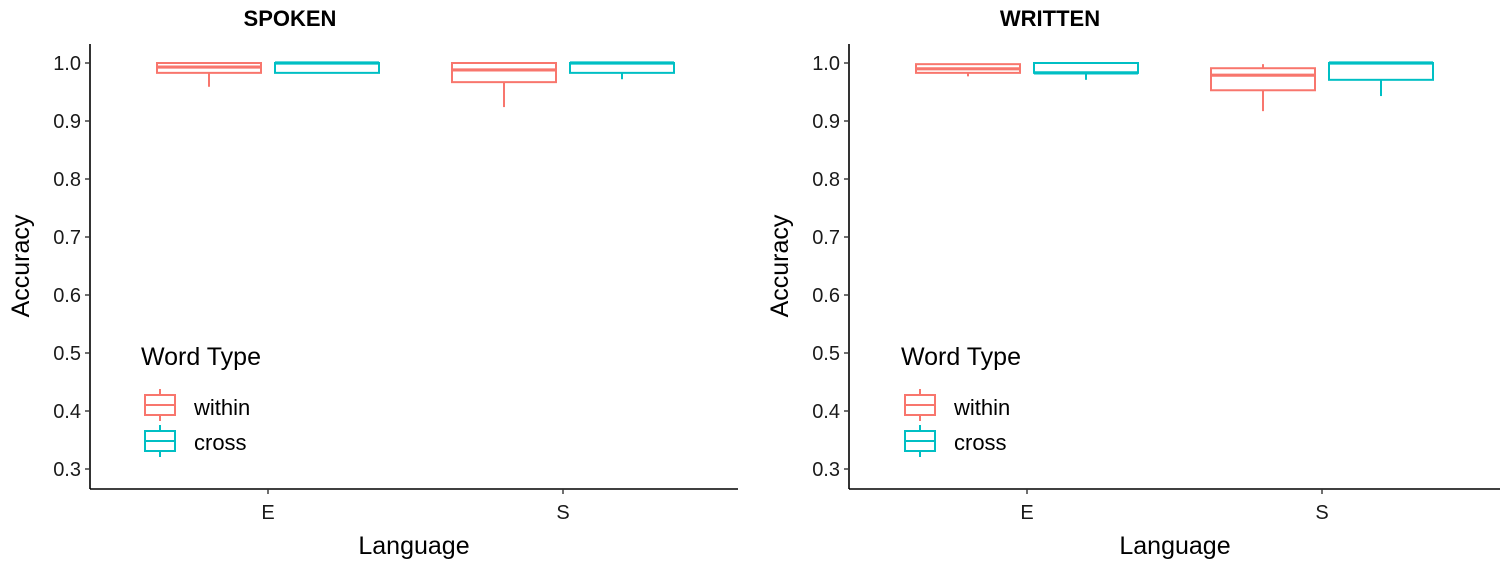 The width and height of the screenshot is (1500, 567). What do you see at coordinates (1050, 18) in the screenshot?
I see `panel-title: WRITTEN` at bounding box center [1050, 18].